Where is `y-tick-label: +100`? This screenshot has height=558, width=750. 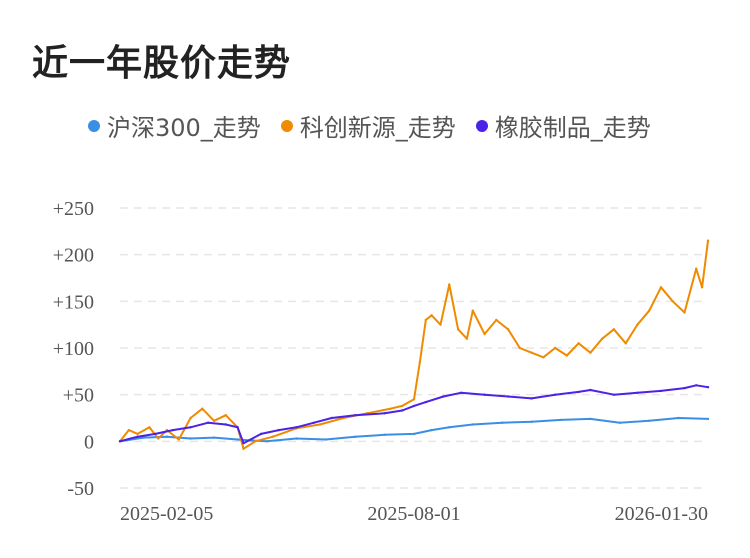 y-tick-label: +100 is located at coordinates (73, 349).